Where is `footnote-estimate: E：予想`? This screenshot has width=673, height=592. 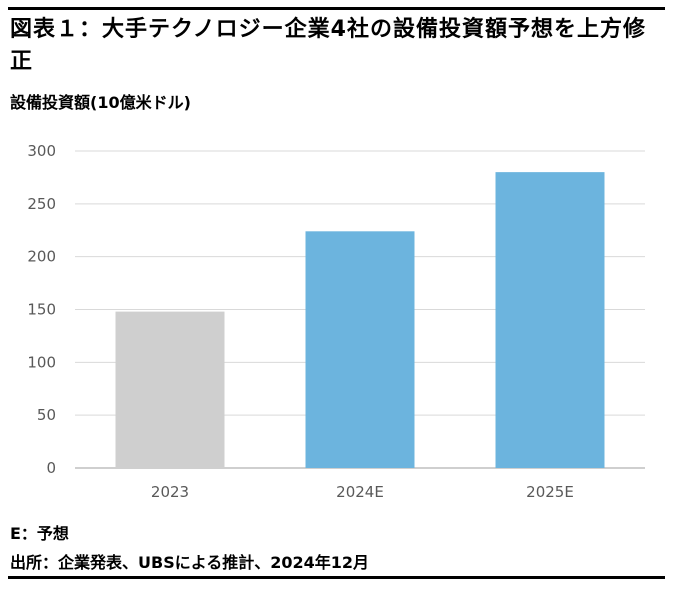 footnote-estimate: E：予想 is located at coordinates (39, 533).